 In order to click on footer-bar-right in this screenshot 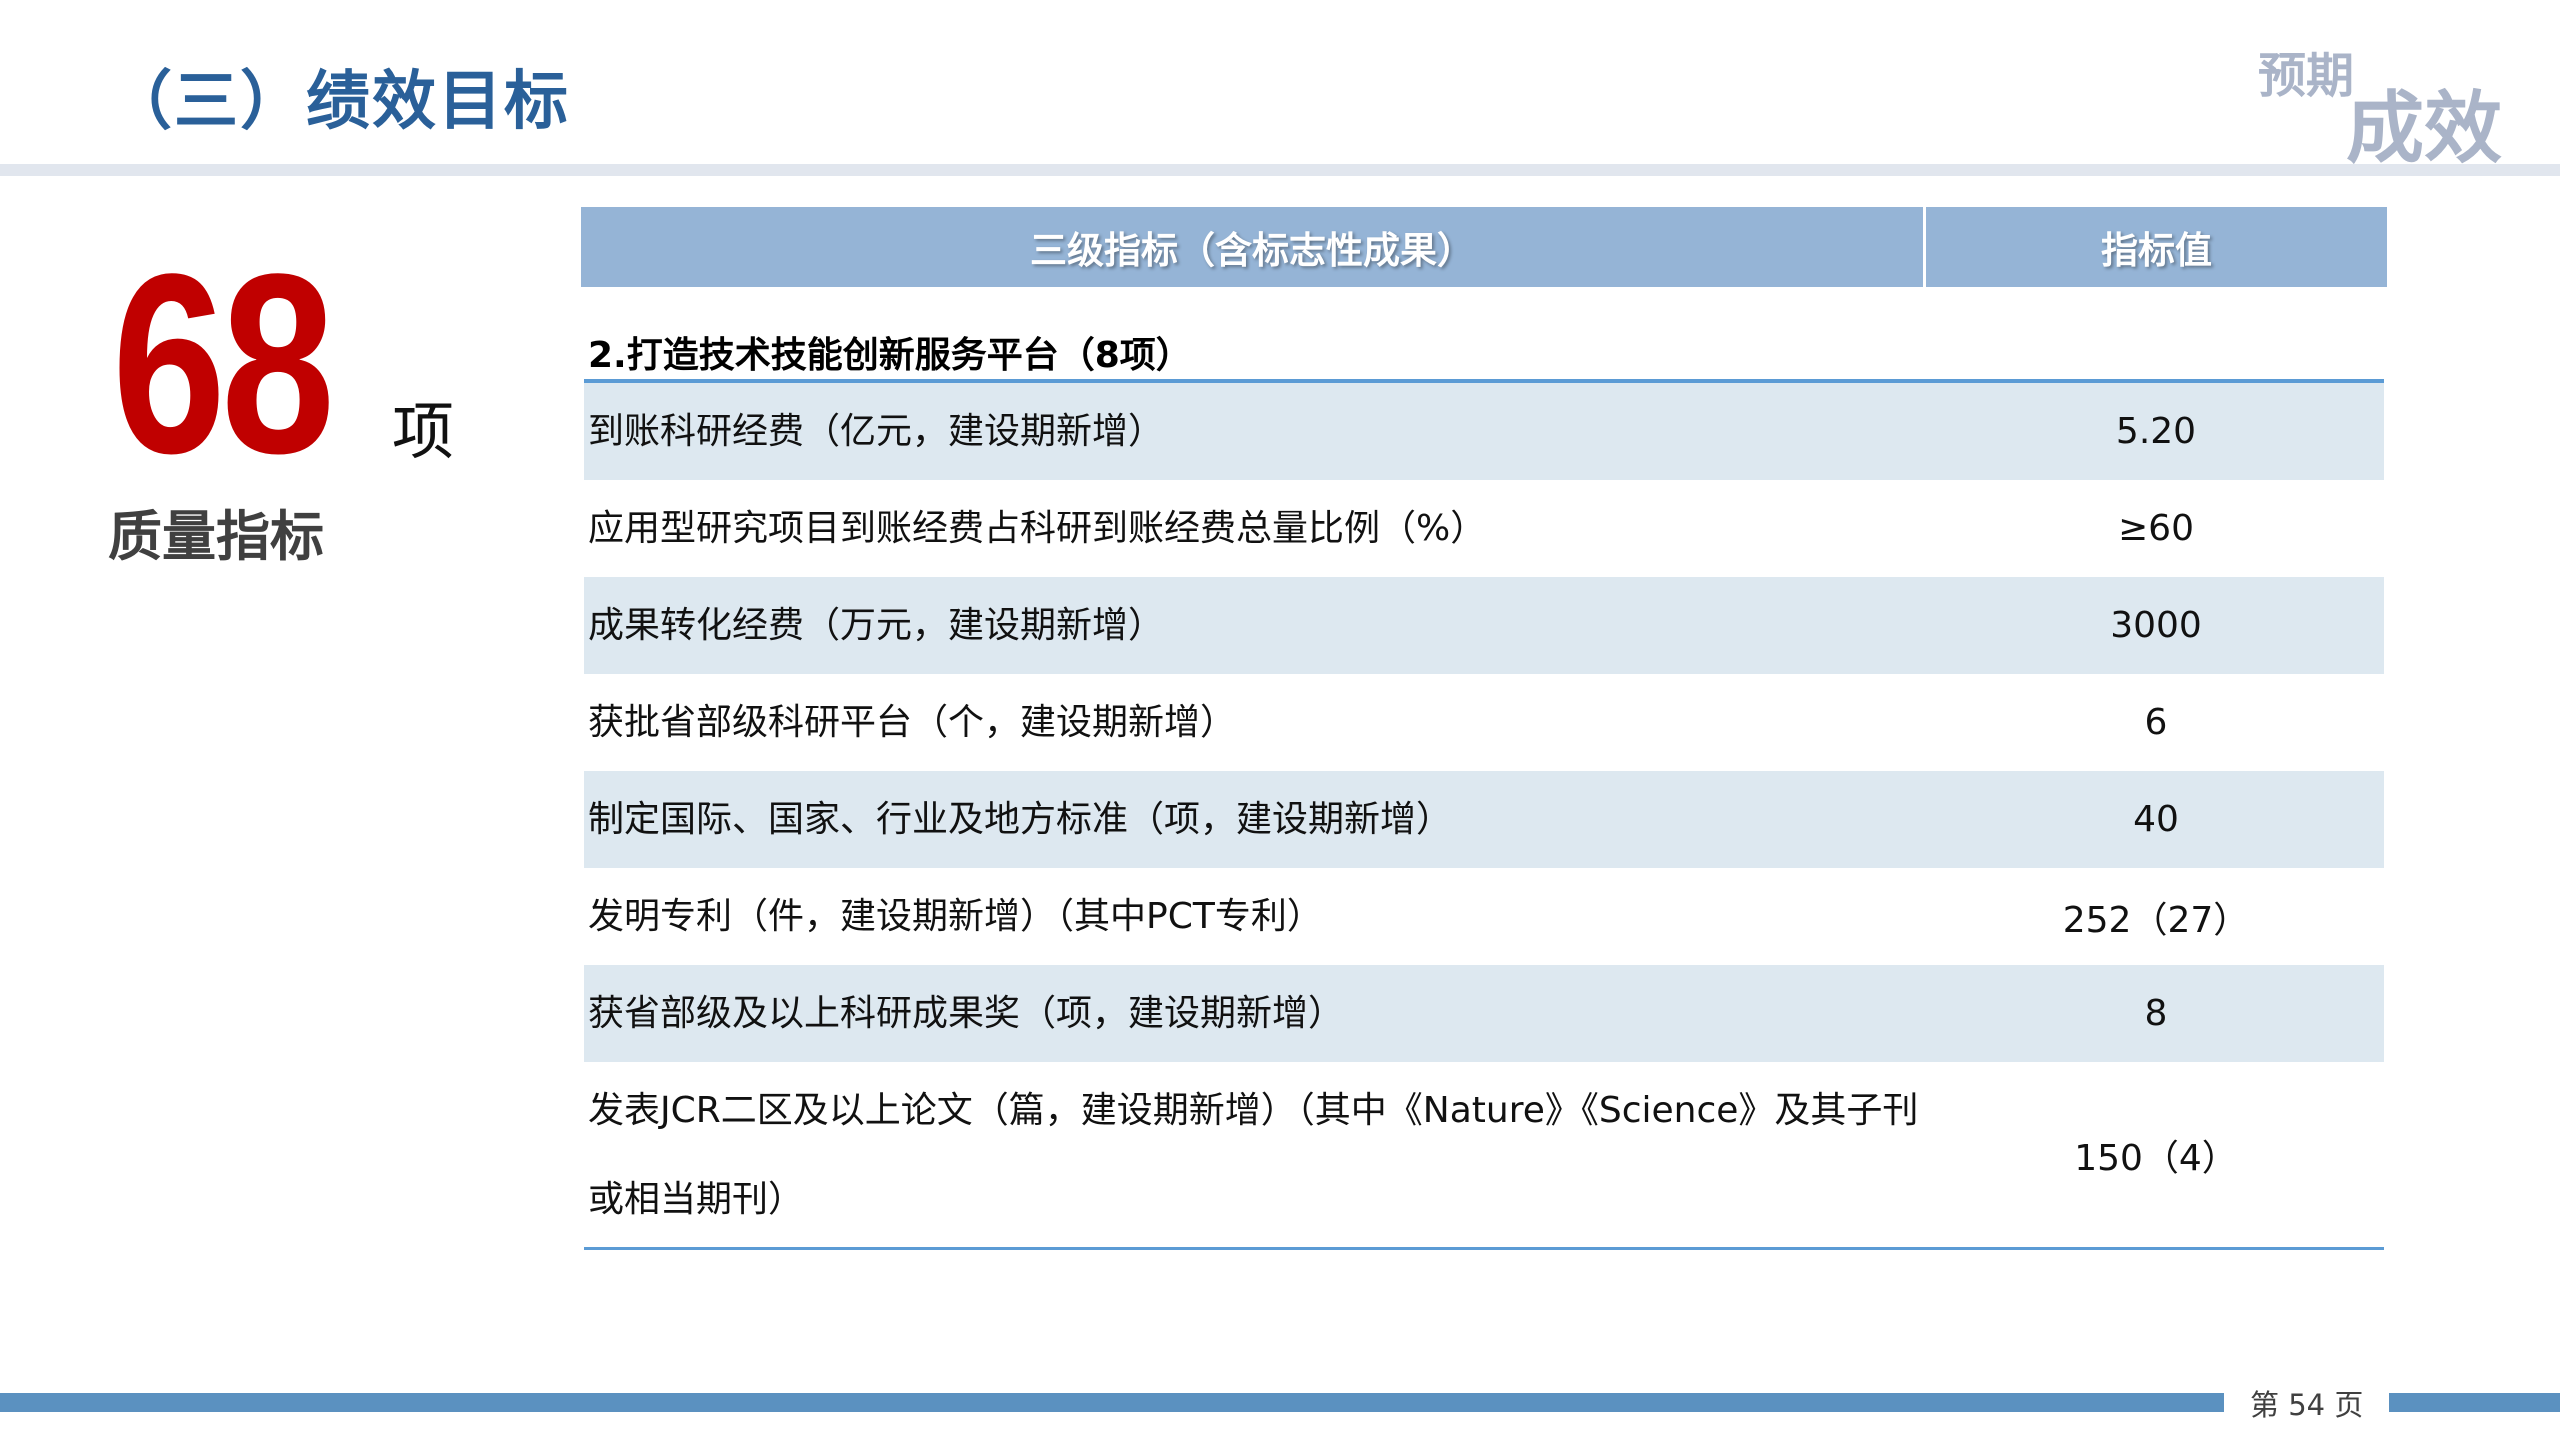, I will do `click(2474, 1402)`.